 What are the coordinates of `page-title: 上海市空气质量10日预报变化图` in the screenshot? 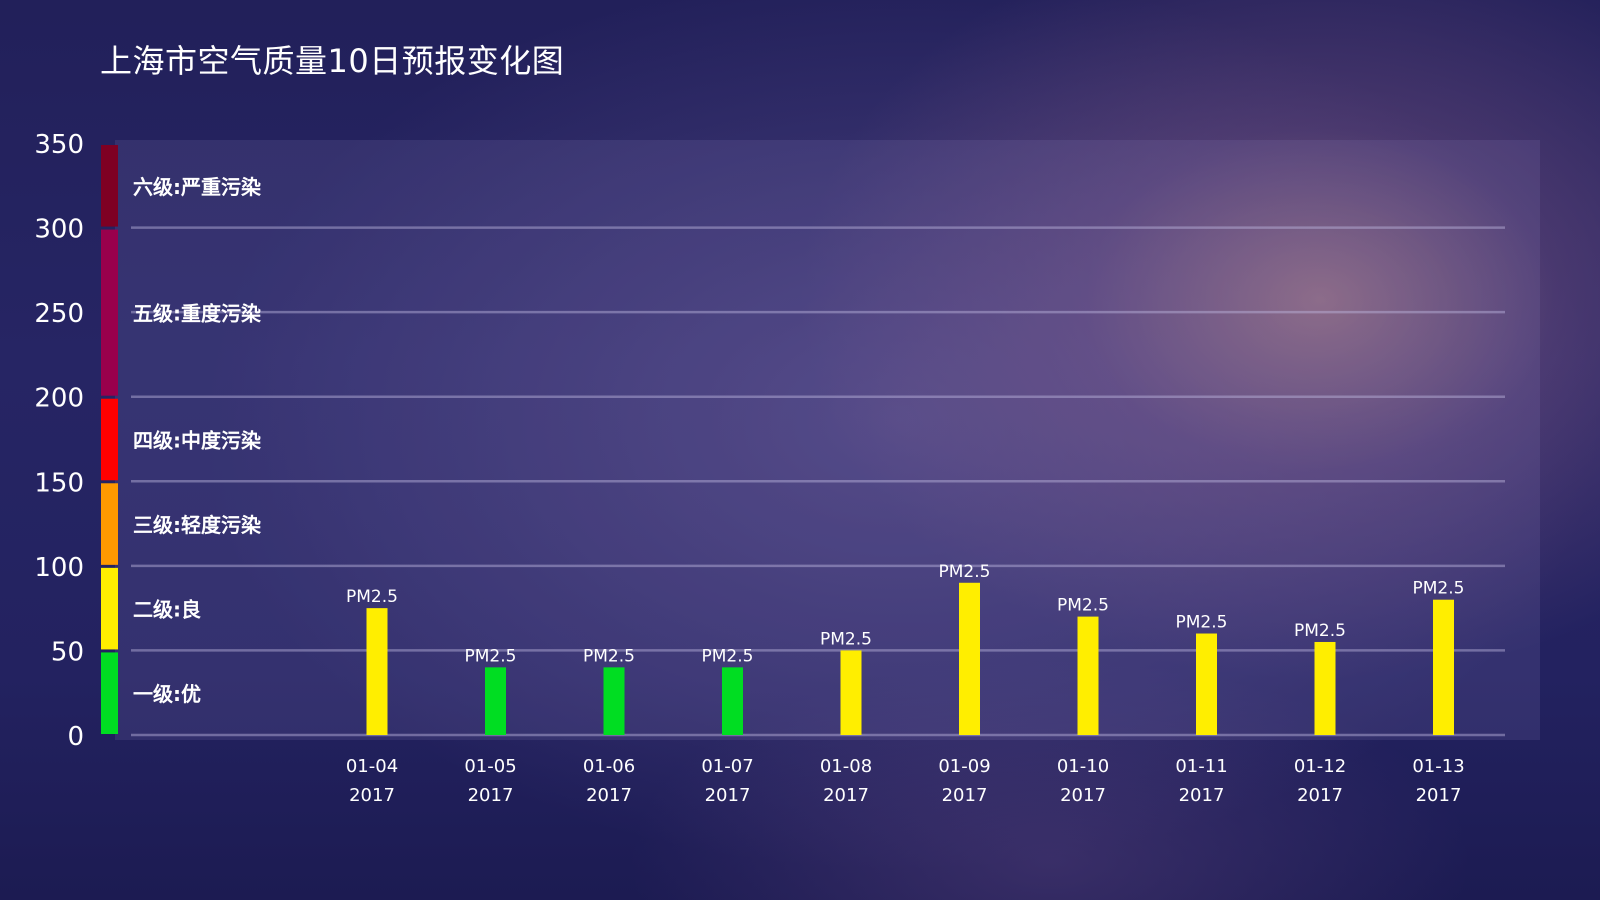 It's located at (332, 61).